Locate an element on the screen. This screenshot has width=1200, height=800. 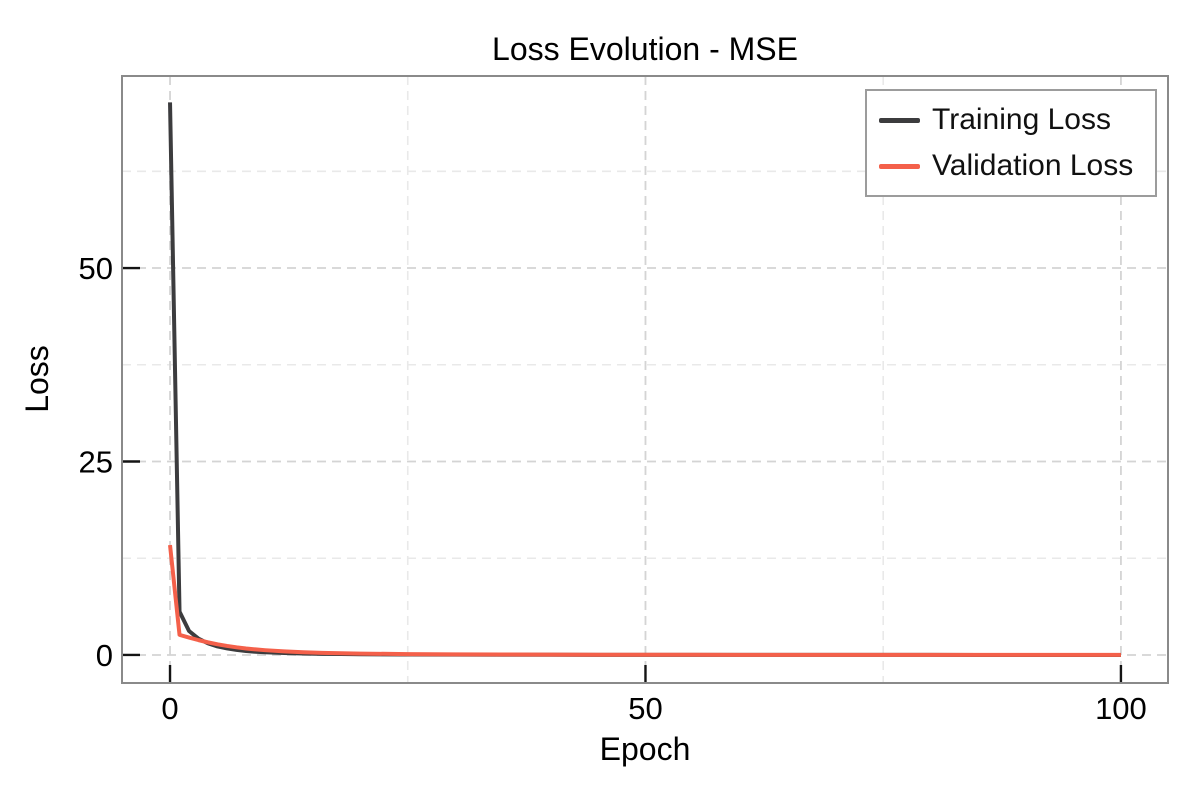
chart-title: Loss Evolution - MSE is located at coordinates (645, 49).